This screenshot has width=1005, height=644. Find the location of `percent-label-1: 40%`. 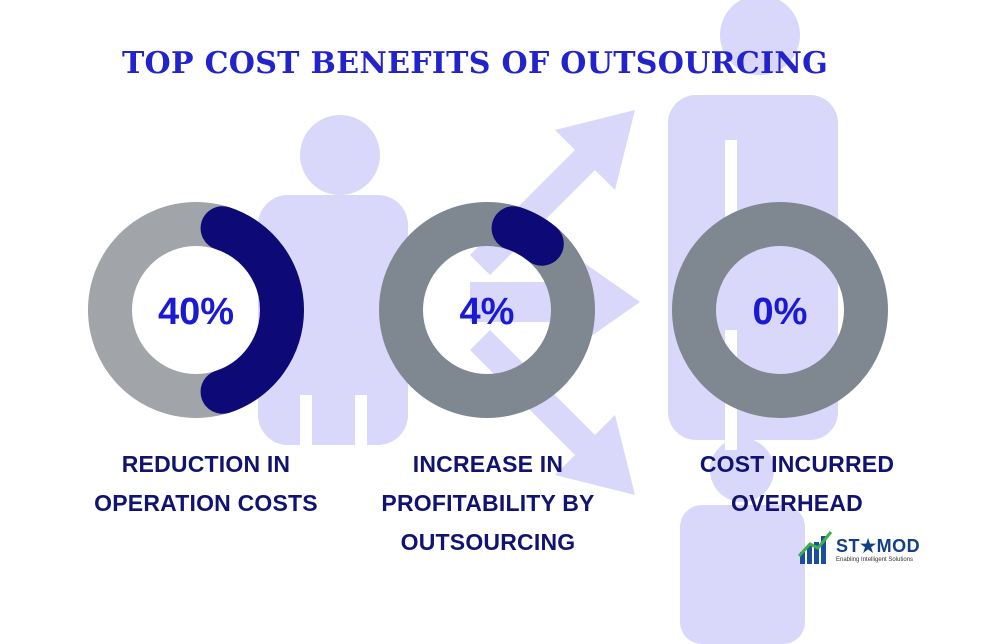

percent-label-1: 40% is located at coordinates (196, 312).